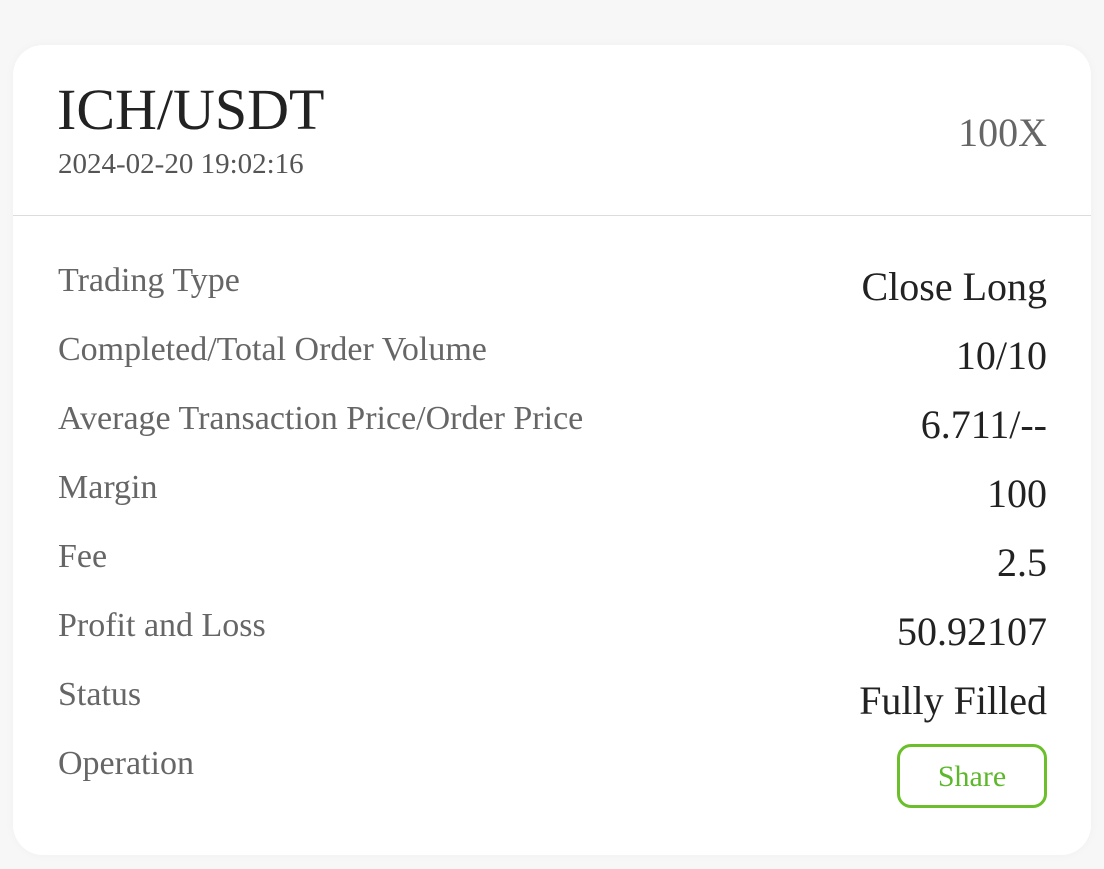 Image resolution: width=1104 pixels, height=869 pixels. What do you see at coordinates (1002, 132) in the screenshot?
I see `leverage-badge: 100X` at bounding box center [1002, 132].